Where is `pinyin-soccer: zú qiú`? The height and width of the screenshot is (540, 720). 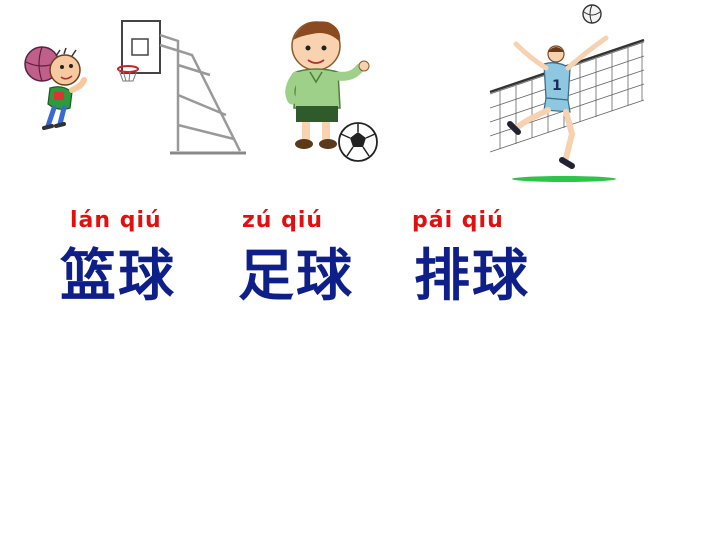 pinyin-soccer: zú qiú is located at coordinates (283, 220).